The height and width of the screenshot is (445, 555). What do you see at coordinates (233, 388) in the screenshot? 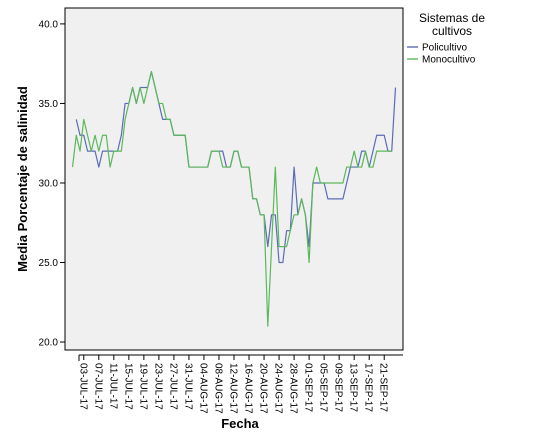
I see `x-tick-label: 12-AUG-17` at bounding box center [233, 388].